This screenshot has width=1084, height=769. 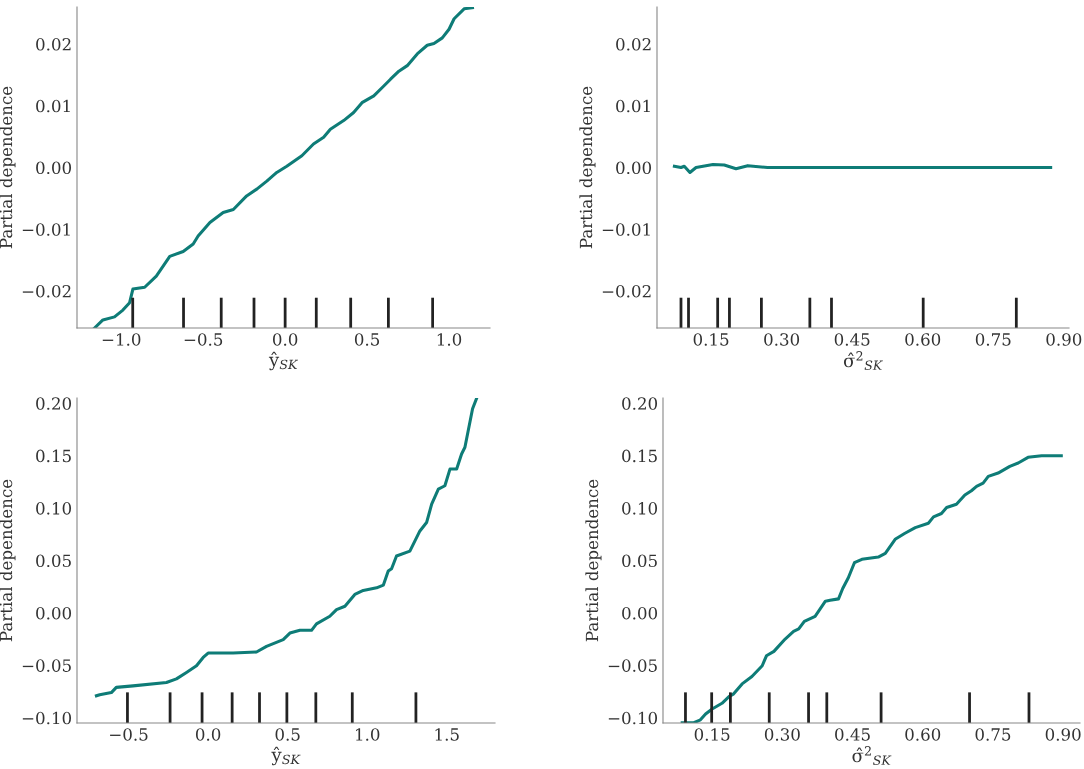 What do you see at coordinates (121, 339) in the screenshot?
I see `x-tick-label: −1.0` at bounding box center [121, 339].